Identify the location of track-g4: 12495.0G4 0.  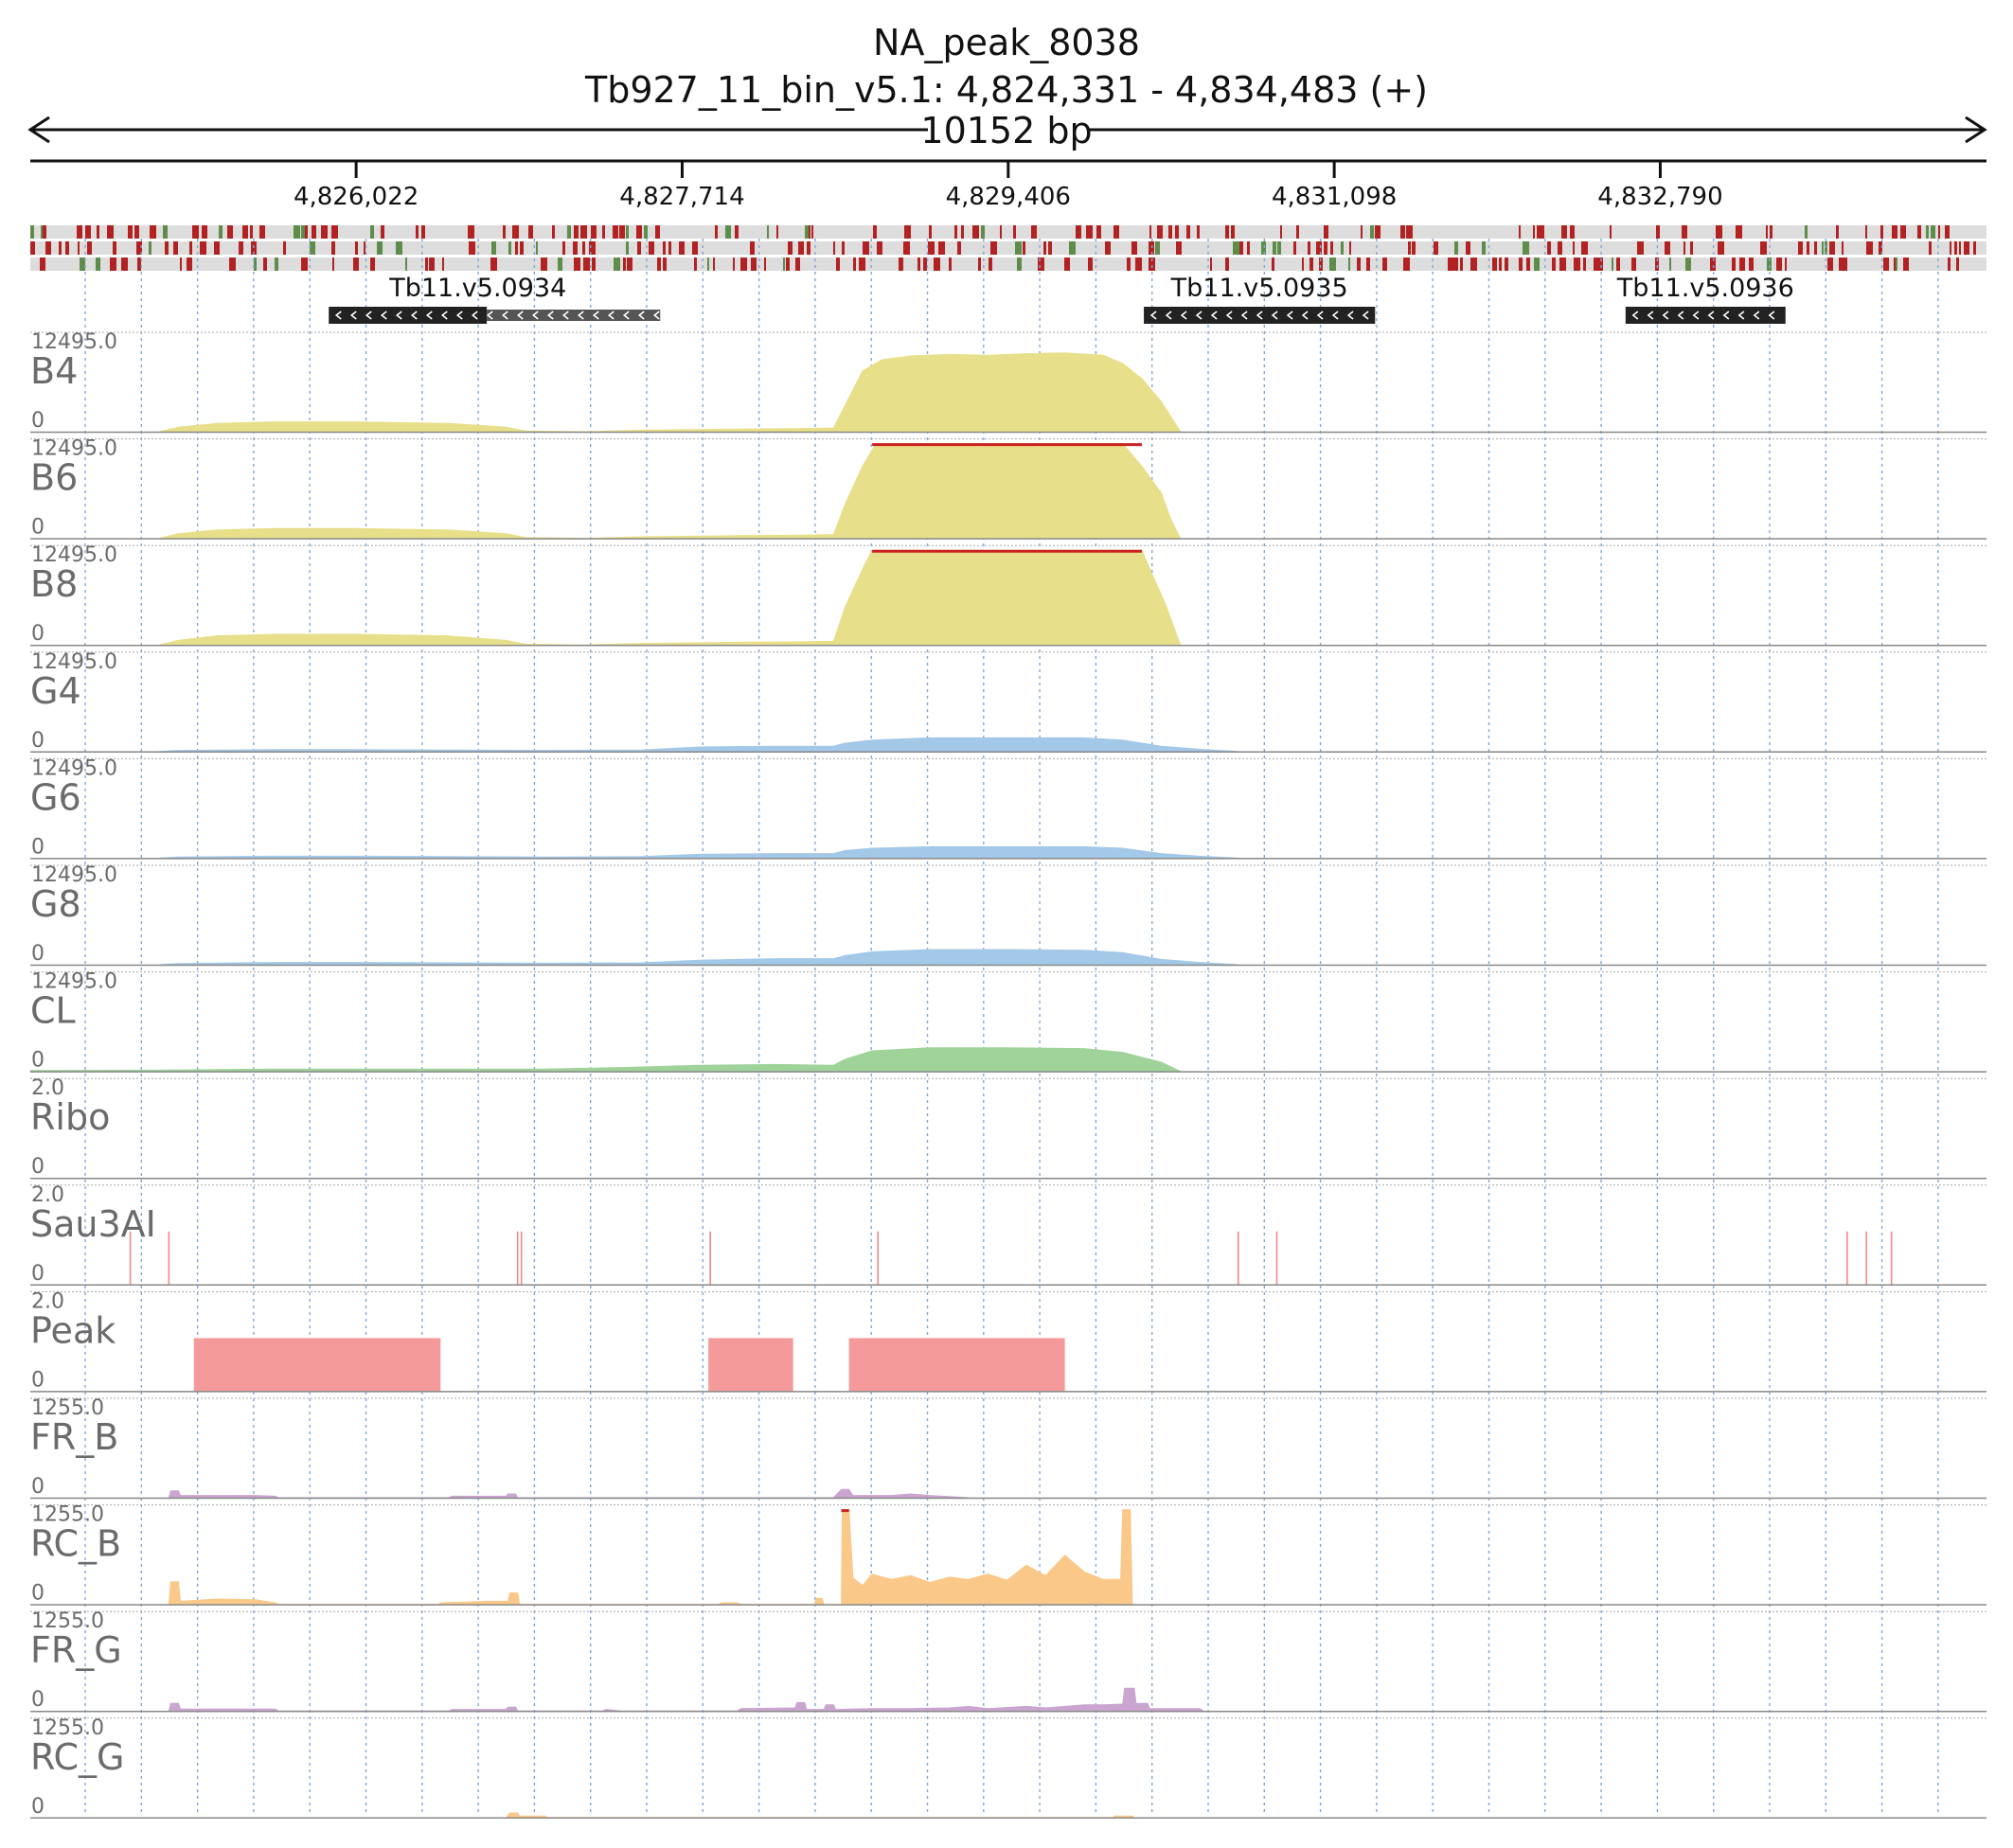
(1008, 702).